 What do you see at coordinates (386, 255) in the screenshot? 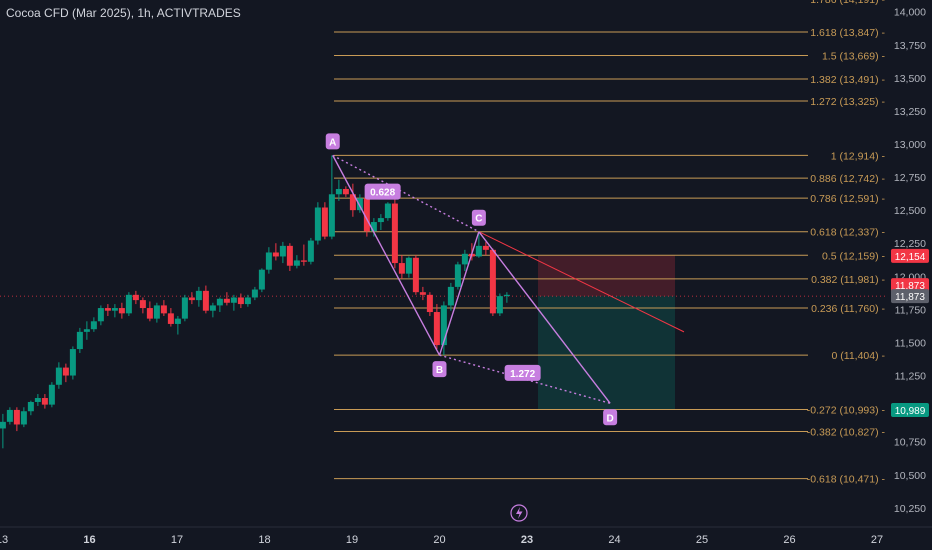
I see `pattern-leg-ab` at bounding box center [386, 255].